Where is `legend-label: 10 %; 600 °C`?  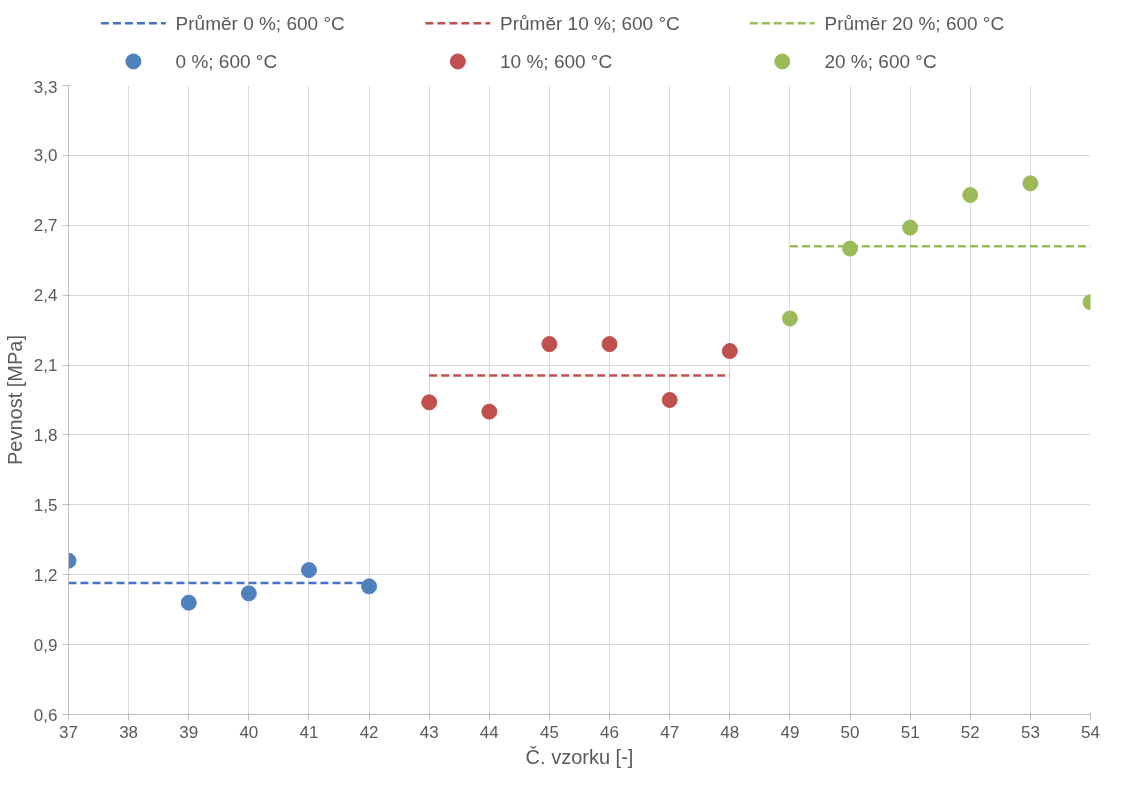
legend-label: 10 %; 600 °C is located at coordinates (556, 61).